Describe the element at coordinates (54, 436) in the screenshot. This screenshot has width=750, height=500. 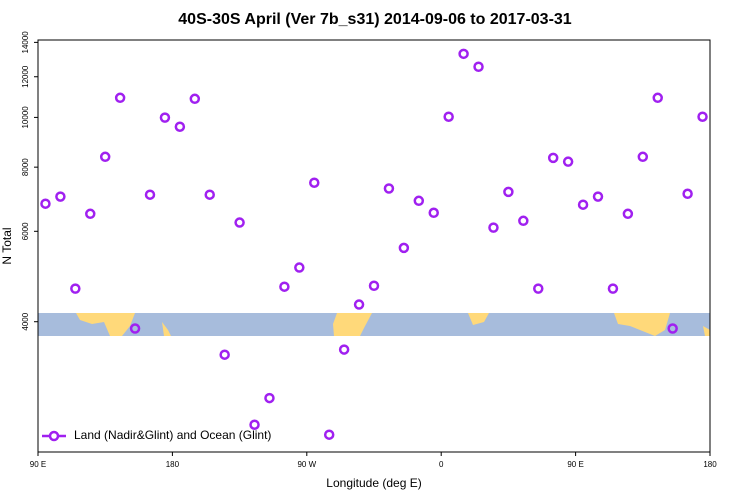
I see `legend-marker` at that location.